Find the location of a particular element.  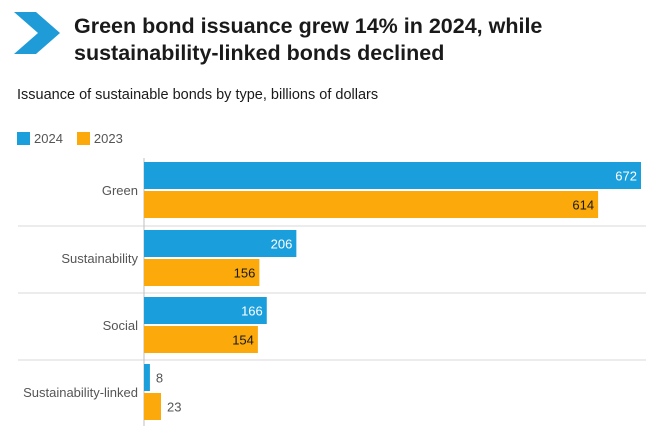

legend-item-2024: 2024 is located at coordinates (40, 138).